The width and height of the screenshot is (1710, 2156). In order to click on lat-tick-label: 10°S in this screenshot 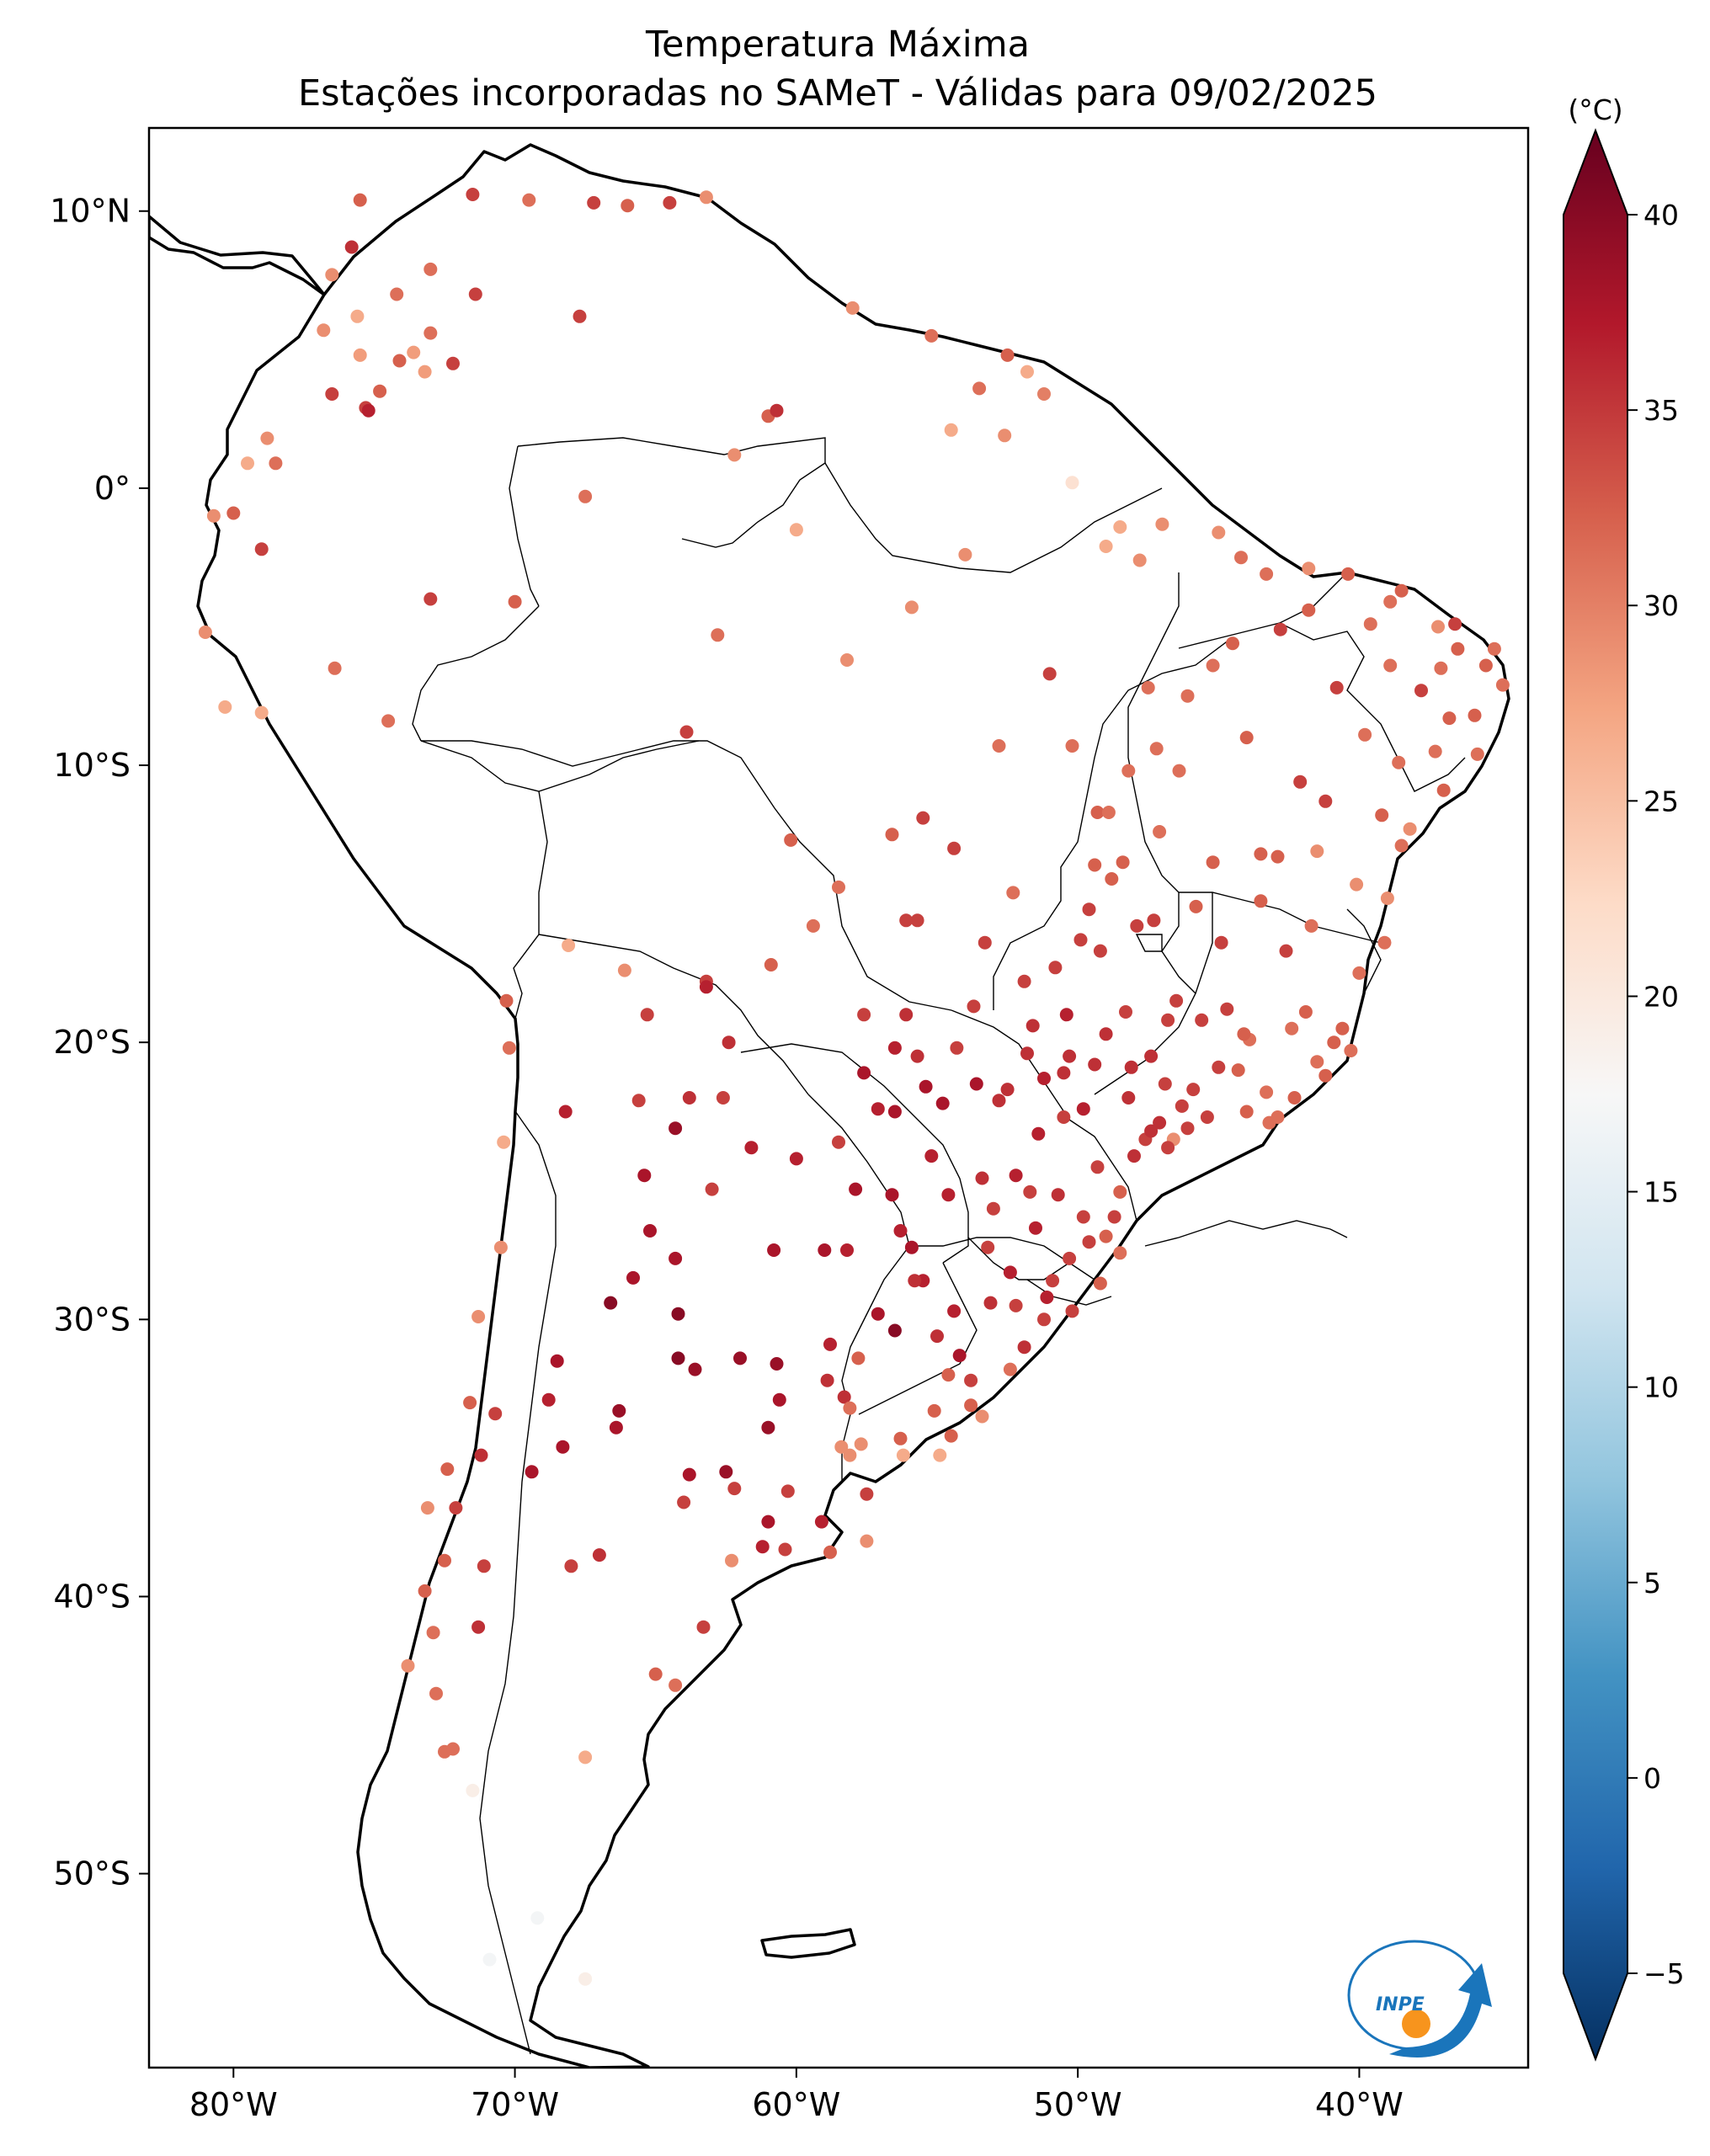, I will do `click(92, 765)`.